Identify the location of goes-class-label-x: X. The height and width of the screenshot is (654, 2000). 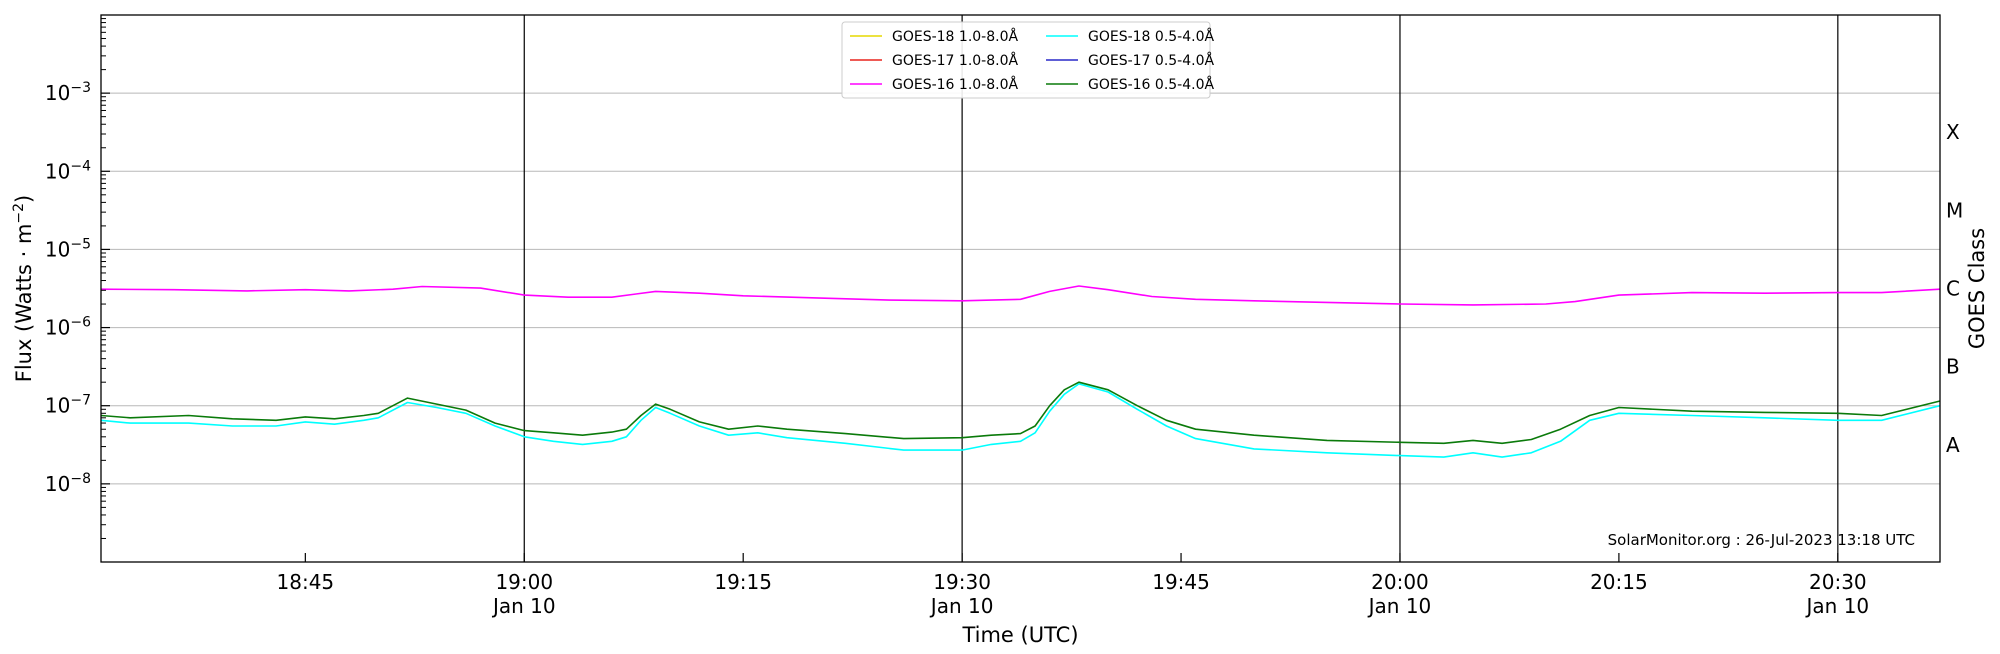
(1953, 132).